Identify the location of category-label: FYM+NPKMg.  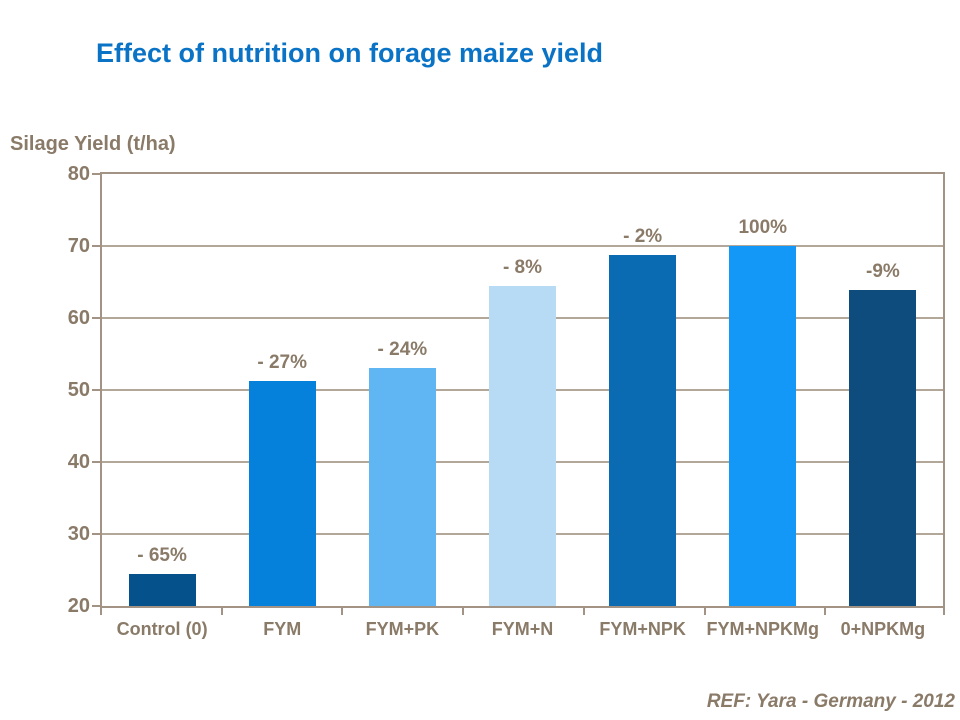
(763, 629).